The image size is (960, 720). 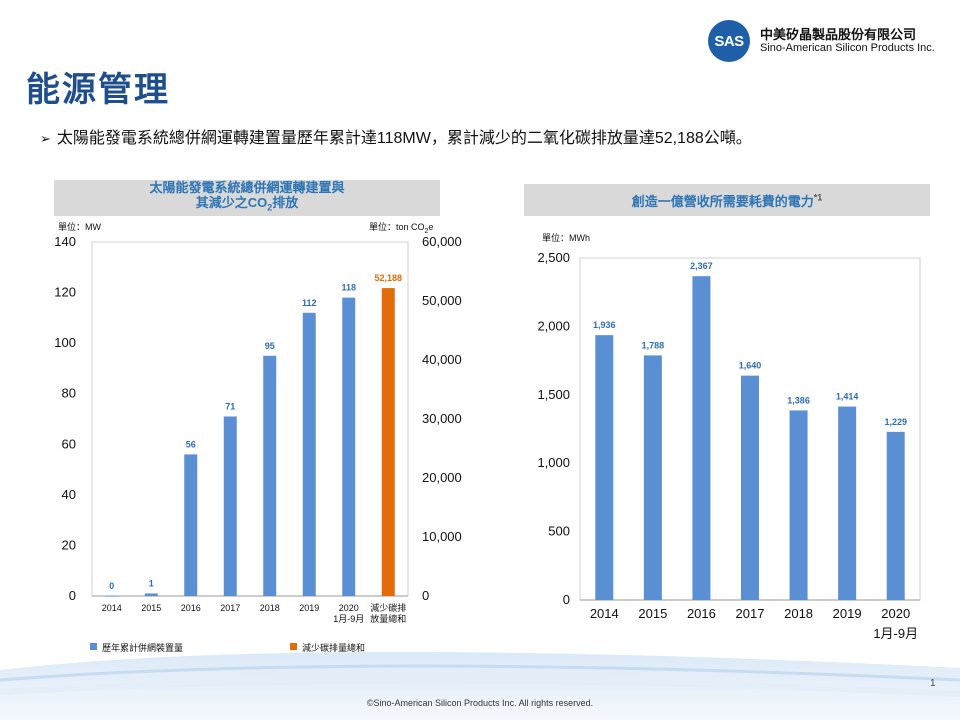 What do you see at coordinates (401, 228) in the screenshot?
I see `left-chart-right-unit: 單位：ton CO2e` at bounding box center [401, 228].